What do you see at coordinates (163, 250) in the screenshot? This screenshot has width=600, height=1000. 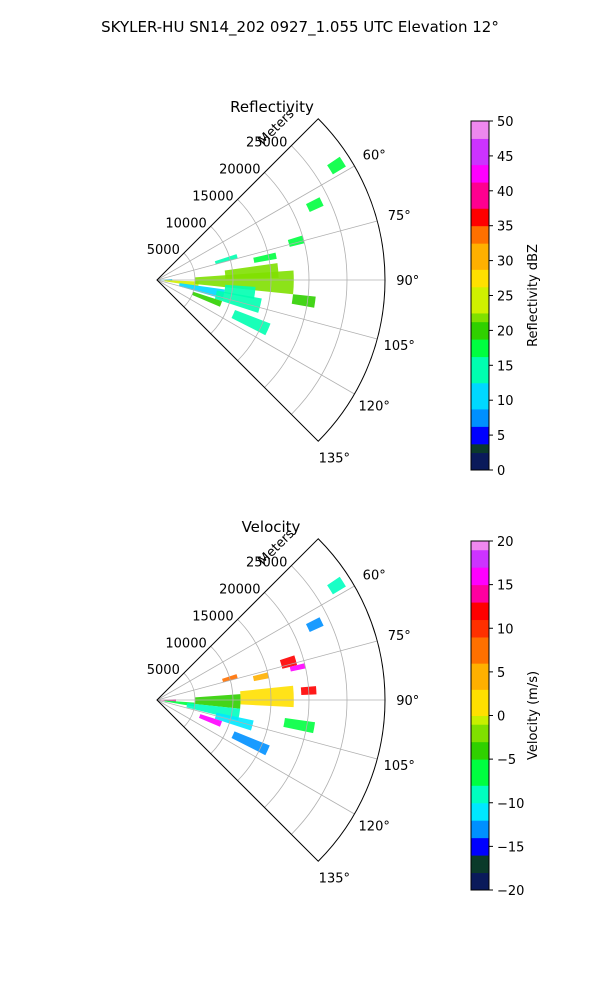 I see `range-tick-label: 5000` at bounding box center [163, 250].